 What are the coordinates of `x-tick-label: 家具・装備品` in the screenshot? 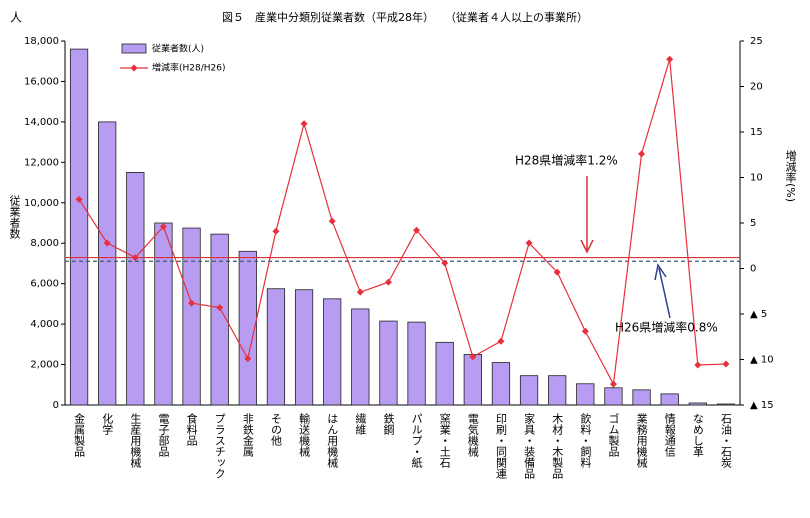 It's located at (529, 445).